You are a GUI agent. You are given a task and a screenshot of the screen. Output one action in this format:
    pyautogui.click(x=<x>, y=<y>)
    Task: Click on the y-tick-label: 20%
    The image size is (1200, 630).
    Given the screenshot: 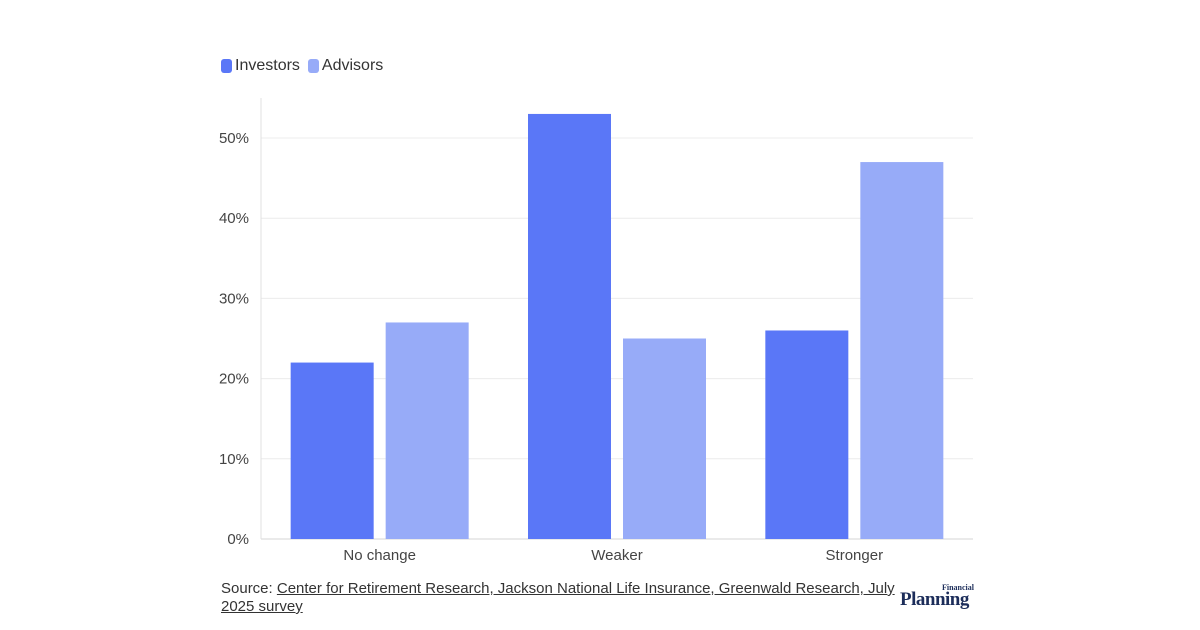 What is the action you would take?
    pyautogui.click(x=234, y=379)
    